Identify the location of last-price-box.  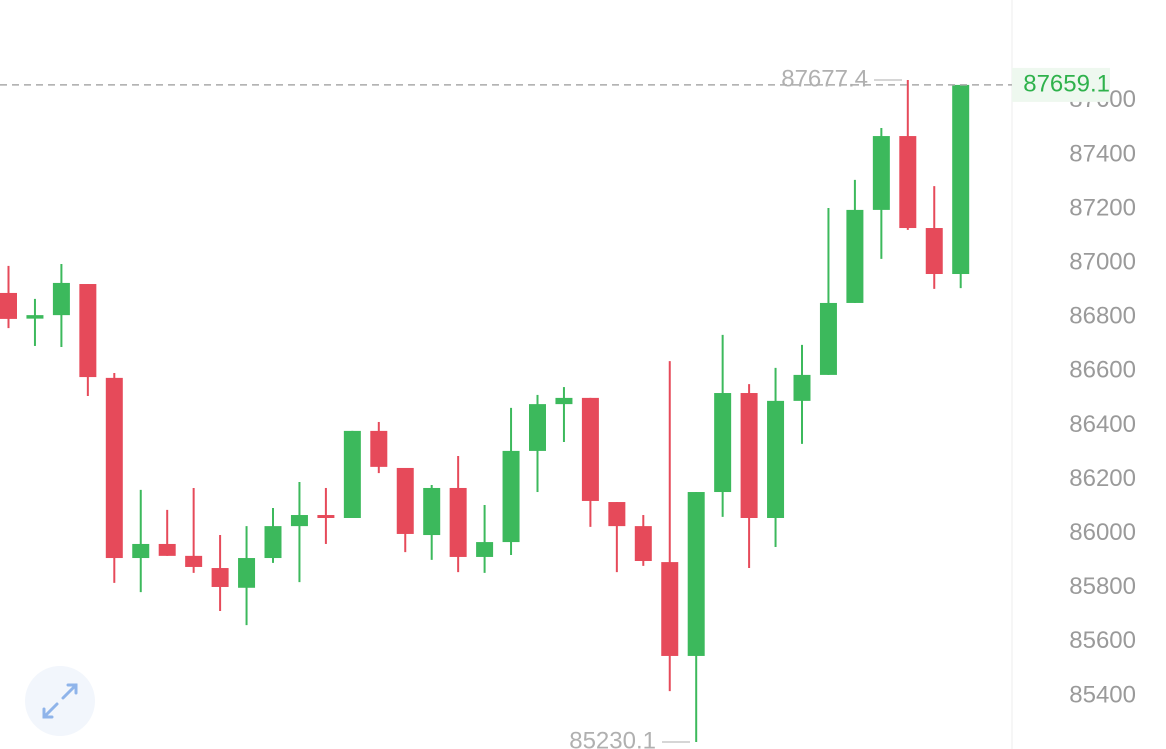
(1061, 84).